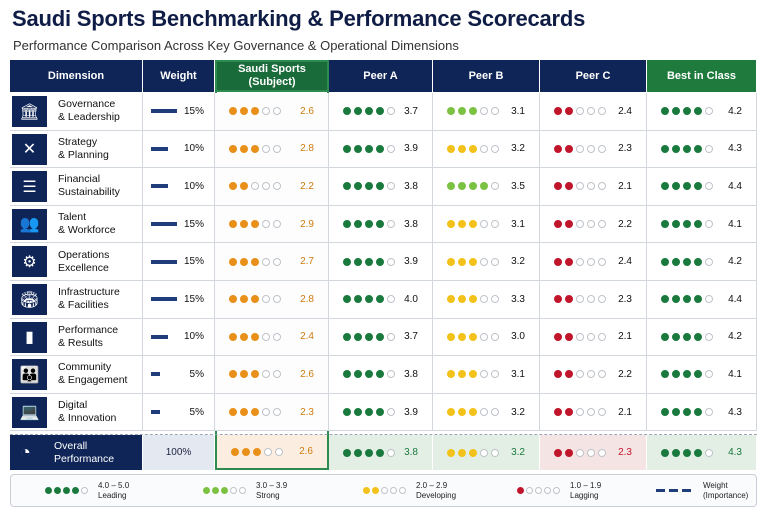 This screenshot has width=768, height=512. I want to click on dimension-label: Financial Sustainability, so click(89, 186).